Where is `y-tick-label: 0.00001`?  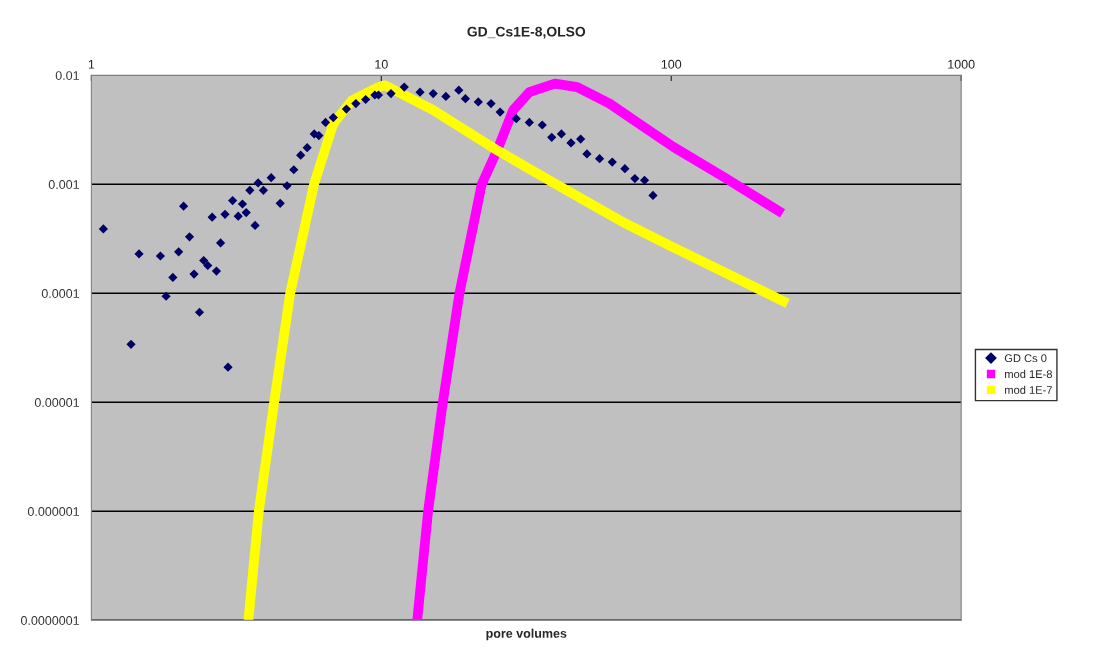 y-tick-label: 0.00001 is located at coordinates (56, 402).